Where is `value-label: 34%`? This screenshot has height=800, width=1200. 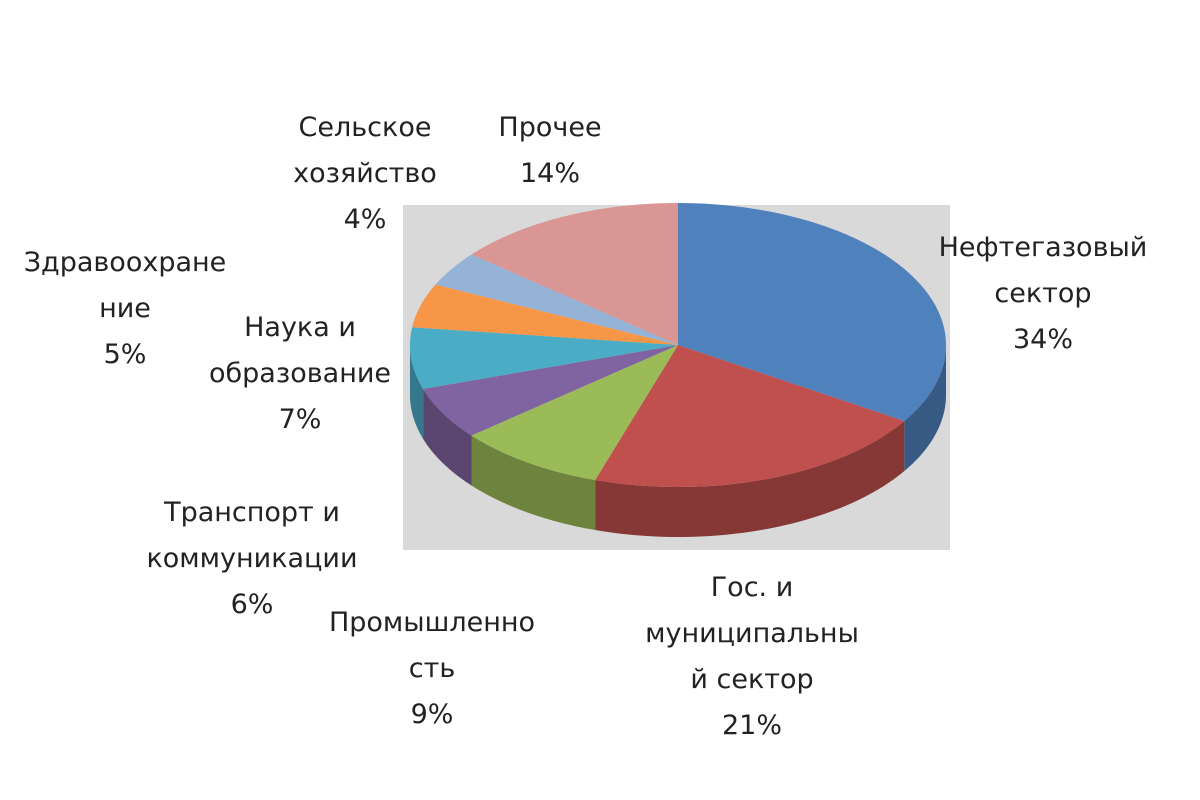
value-label: 34% is located at coordinates (1043, 339).